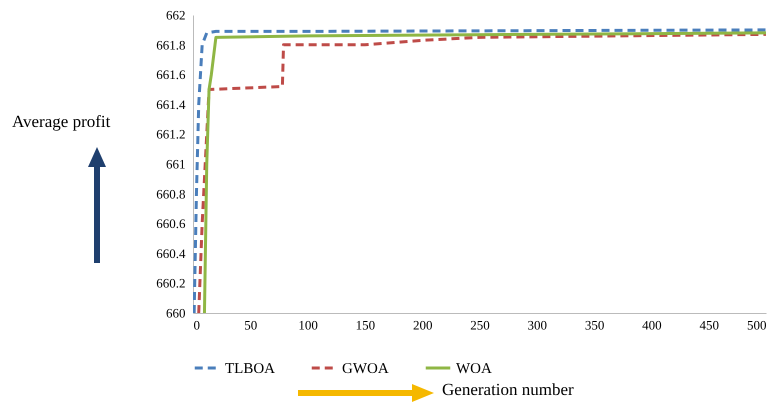  Describe the element at coordinates (176, 15) in the screenshot. I see `y-tick-label: 662` at that location.